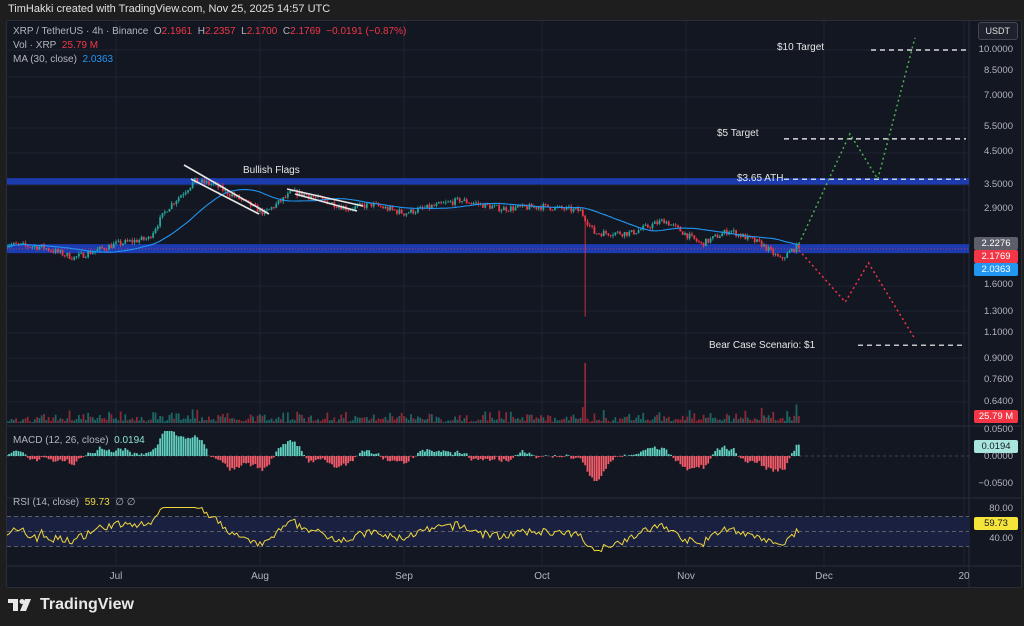 This screenshot has width=1024, height=626. What do you see at coordinates (996, 243) in the screenshot?
I see `high-price-tag: 2.2276` at bounding box center [996, 243].